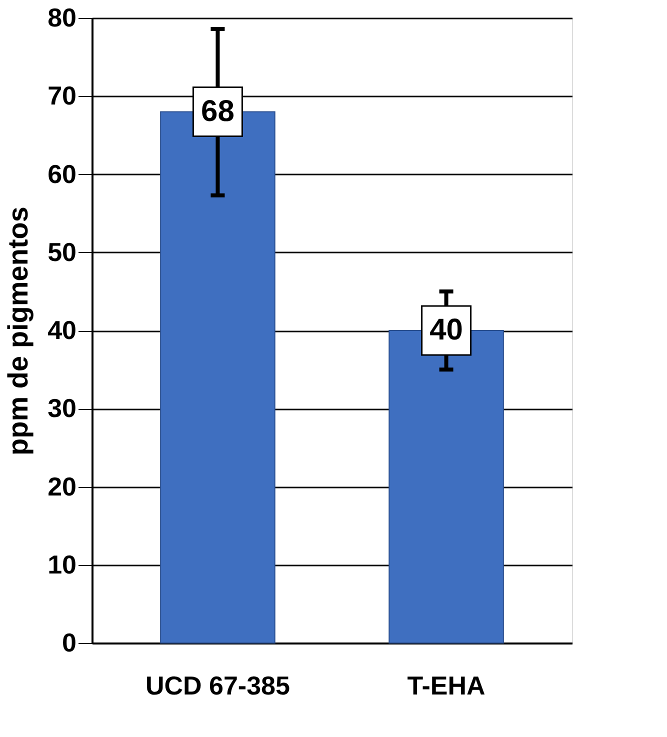  What do you see at coordinates (62, 173) in the screenshot?
I see `y-tick-label: 60` at bounding box center [62, 173].